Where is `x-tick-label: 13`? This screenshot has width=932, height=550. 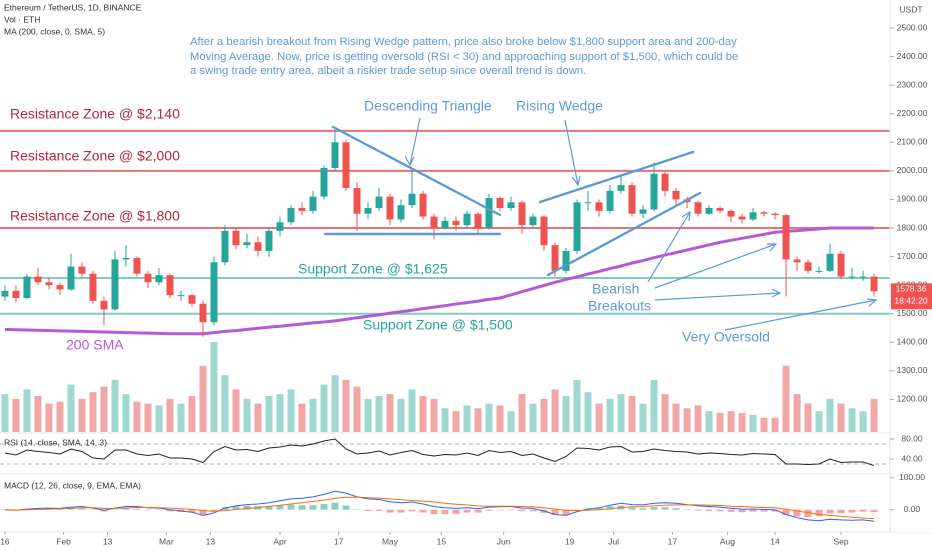 x-tick-label: 13 is located at coordinates (108, 541).